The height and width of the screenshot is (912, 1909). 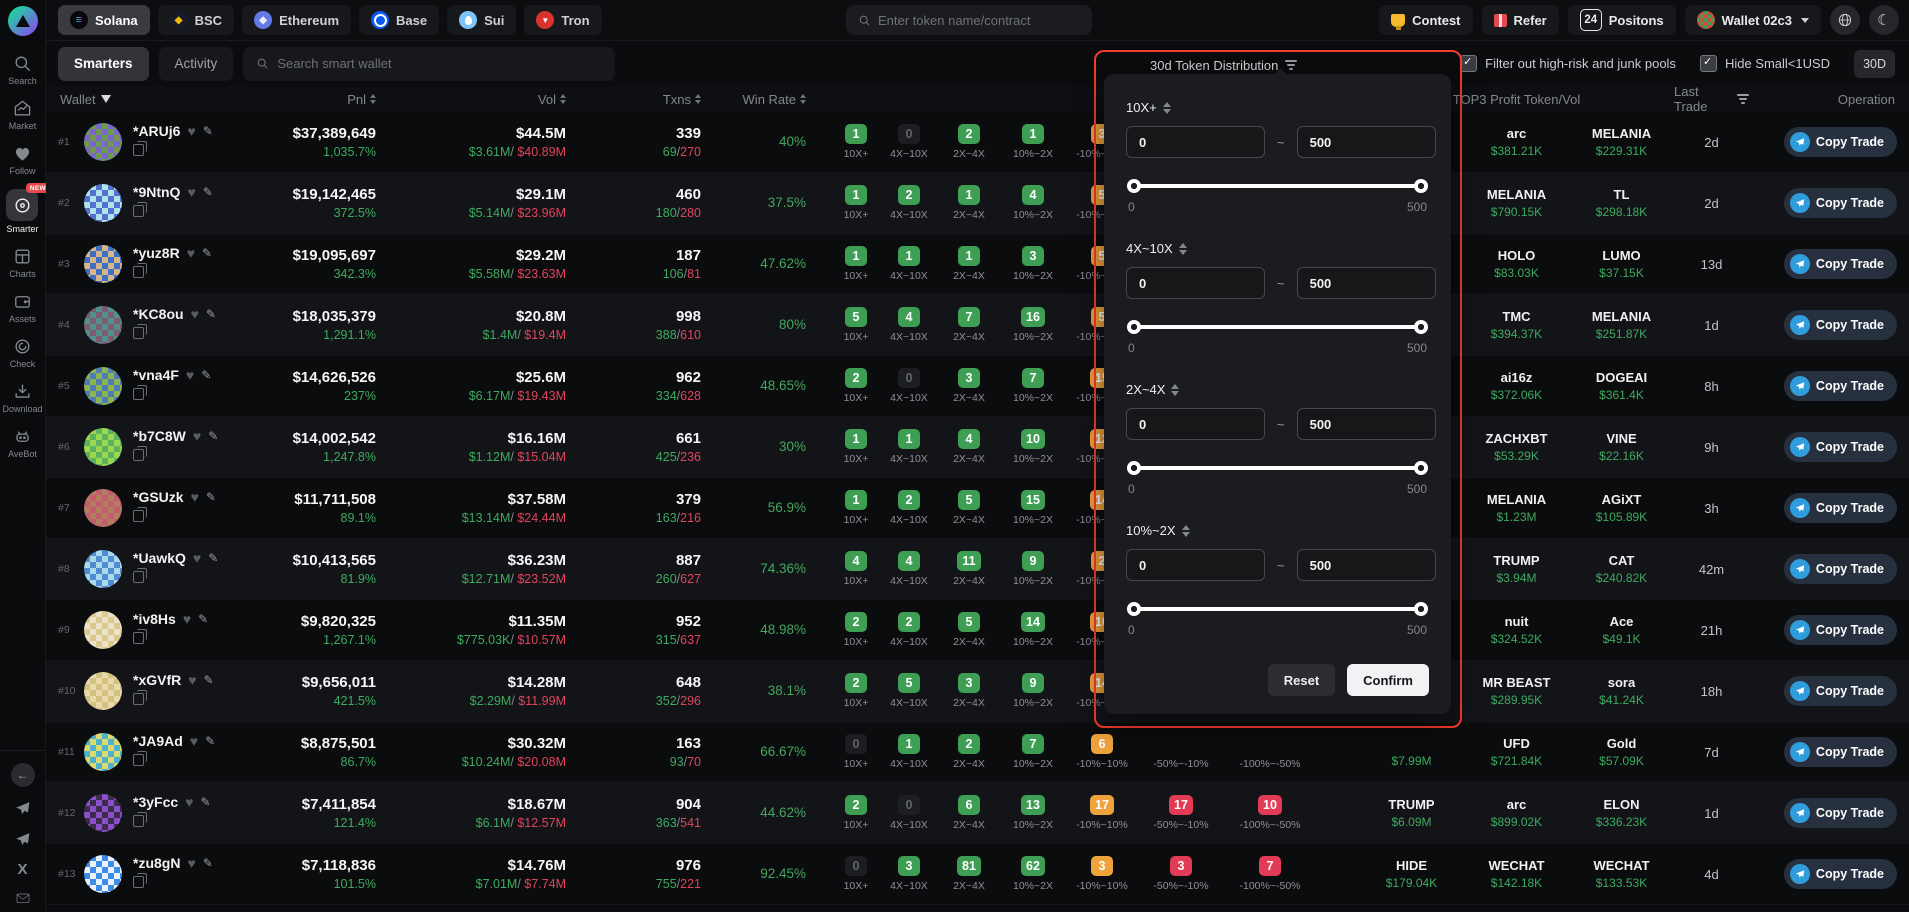 What do you see at coordinates (563, 20) in the screenshot?
I see `chain-tab-tron: ▼ Tron` at bounding box center [563, 20].